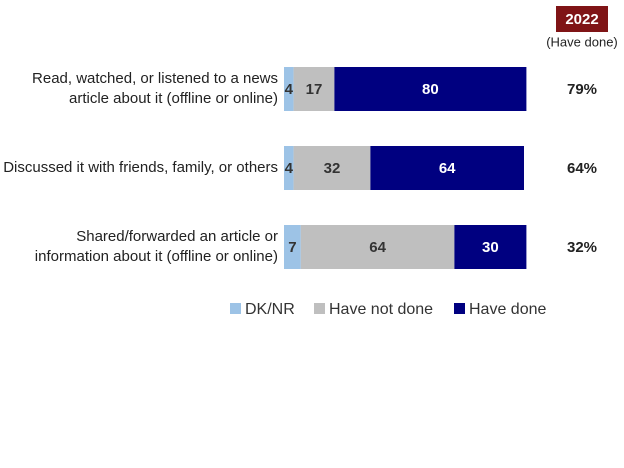 The width and height of the screenshot is (624, 468). I want to click on data-label: 30, so click(490, 247).